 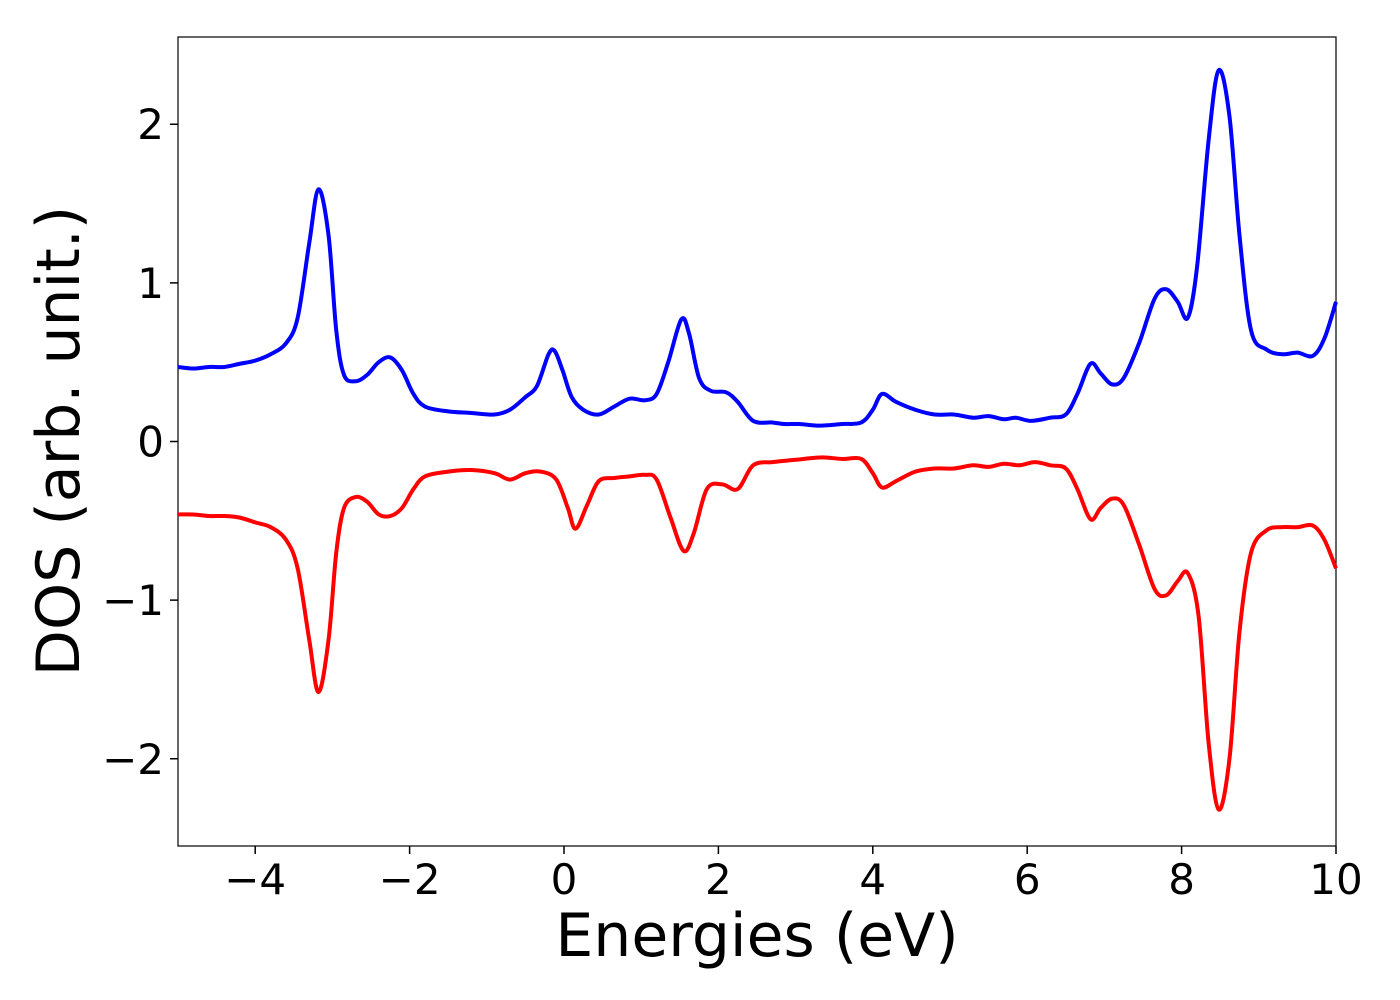 What do you see at coordinates (718, 879) in the screenshot?
I see `x-tick-label: 2` at bounding box center [718, 879].